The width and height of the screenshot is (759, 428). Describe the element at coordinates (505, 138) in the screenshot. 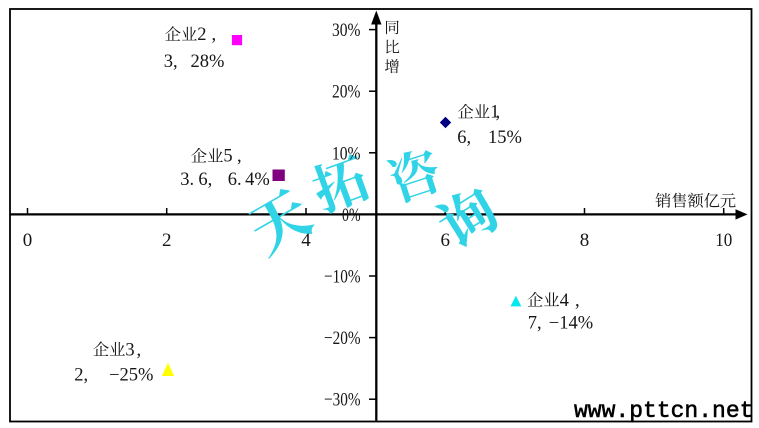

I see `svg-text: 15%` at that location.